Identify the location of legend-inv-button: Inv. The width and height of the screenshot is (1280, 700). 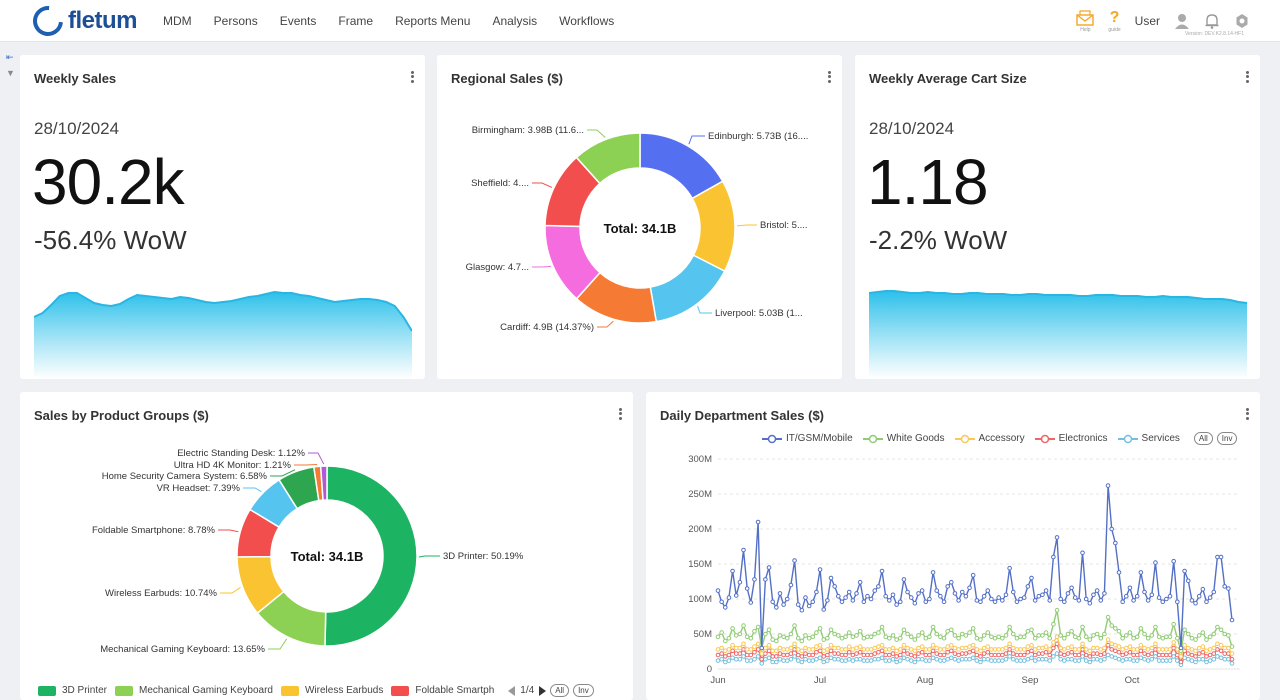
(583, 690).